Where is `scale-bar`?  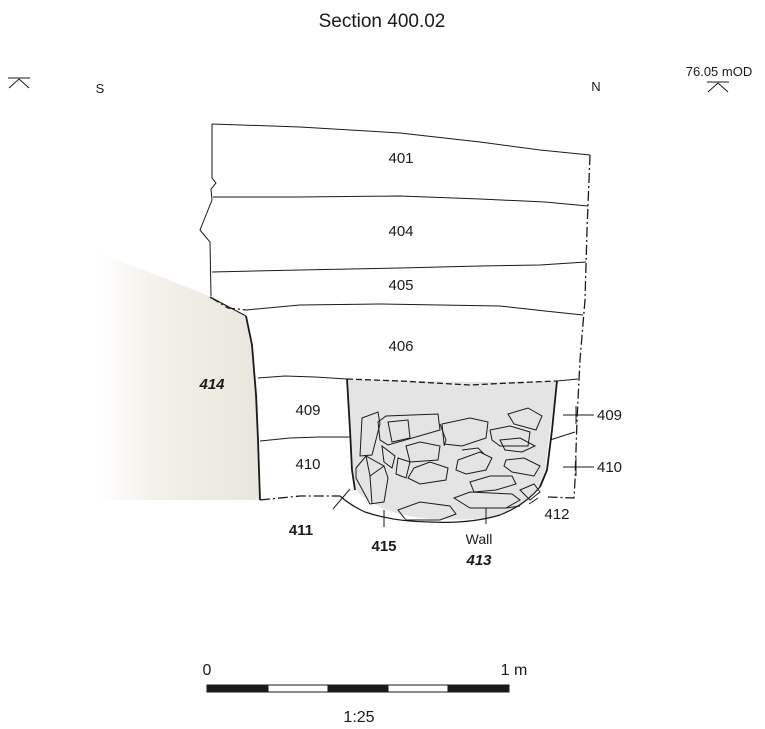
scale-bar is located at coordinates (358, 688).